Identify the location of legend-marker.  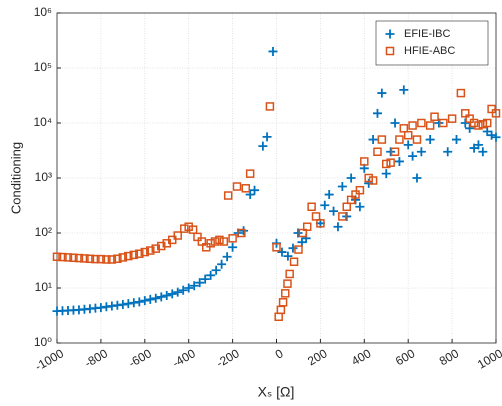
(390, 34).